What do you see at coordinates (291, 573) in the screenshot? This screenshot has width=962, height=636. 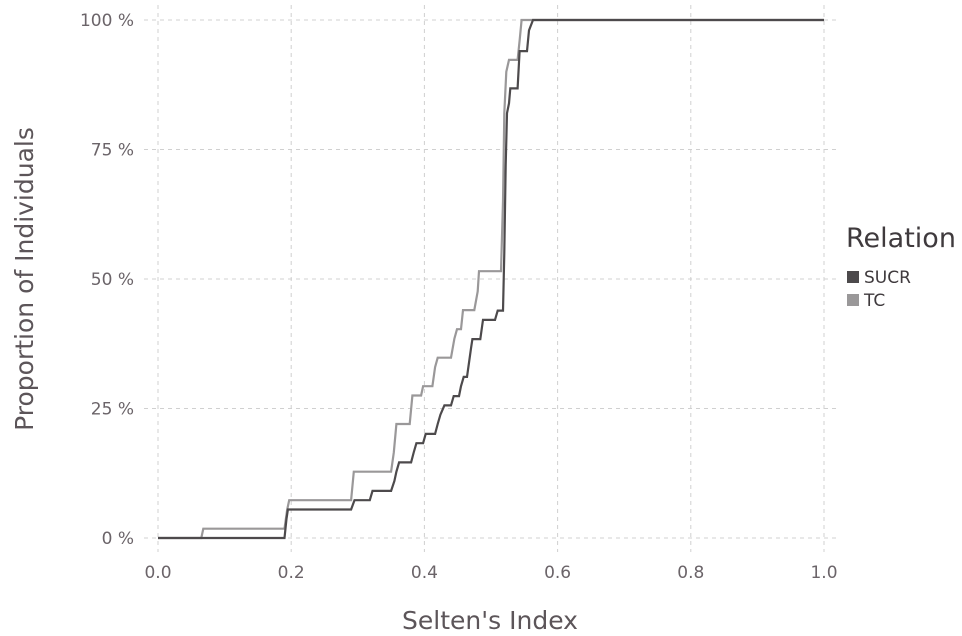 I see `x-tick-label: 0.2` at bounding box center [291, 573].